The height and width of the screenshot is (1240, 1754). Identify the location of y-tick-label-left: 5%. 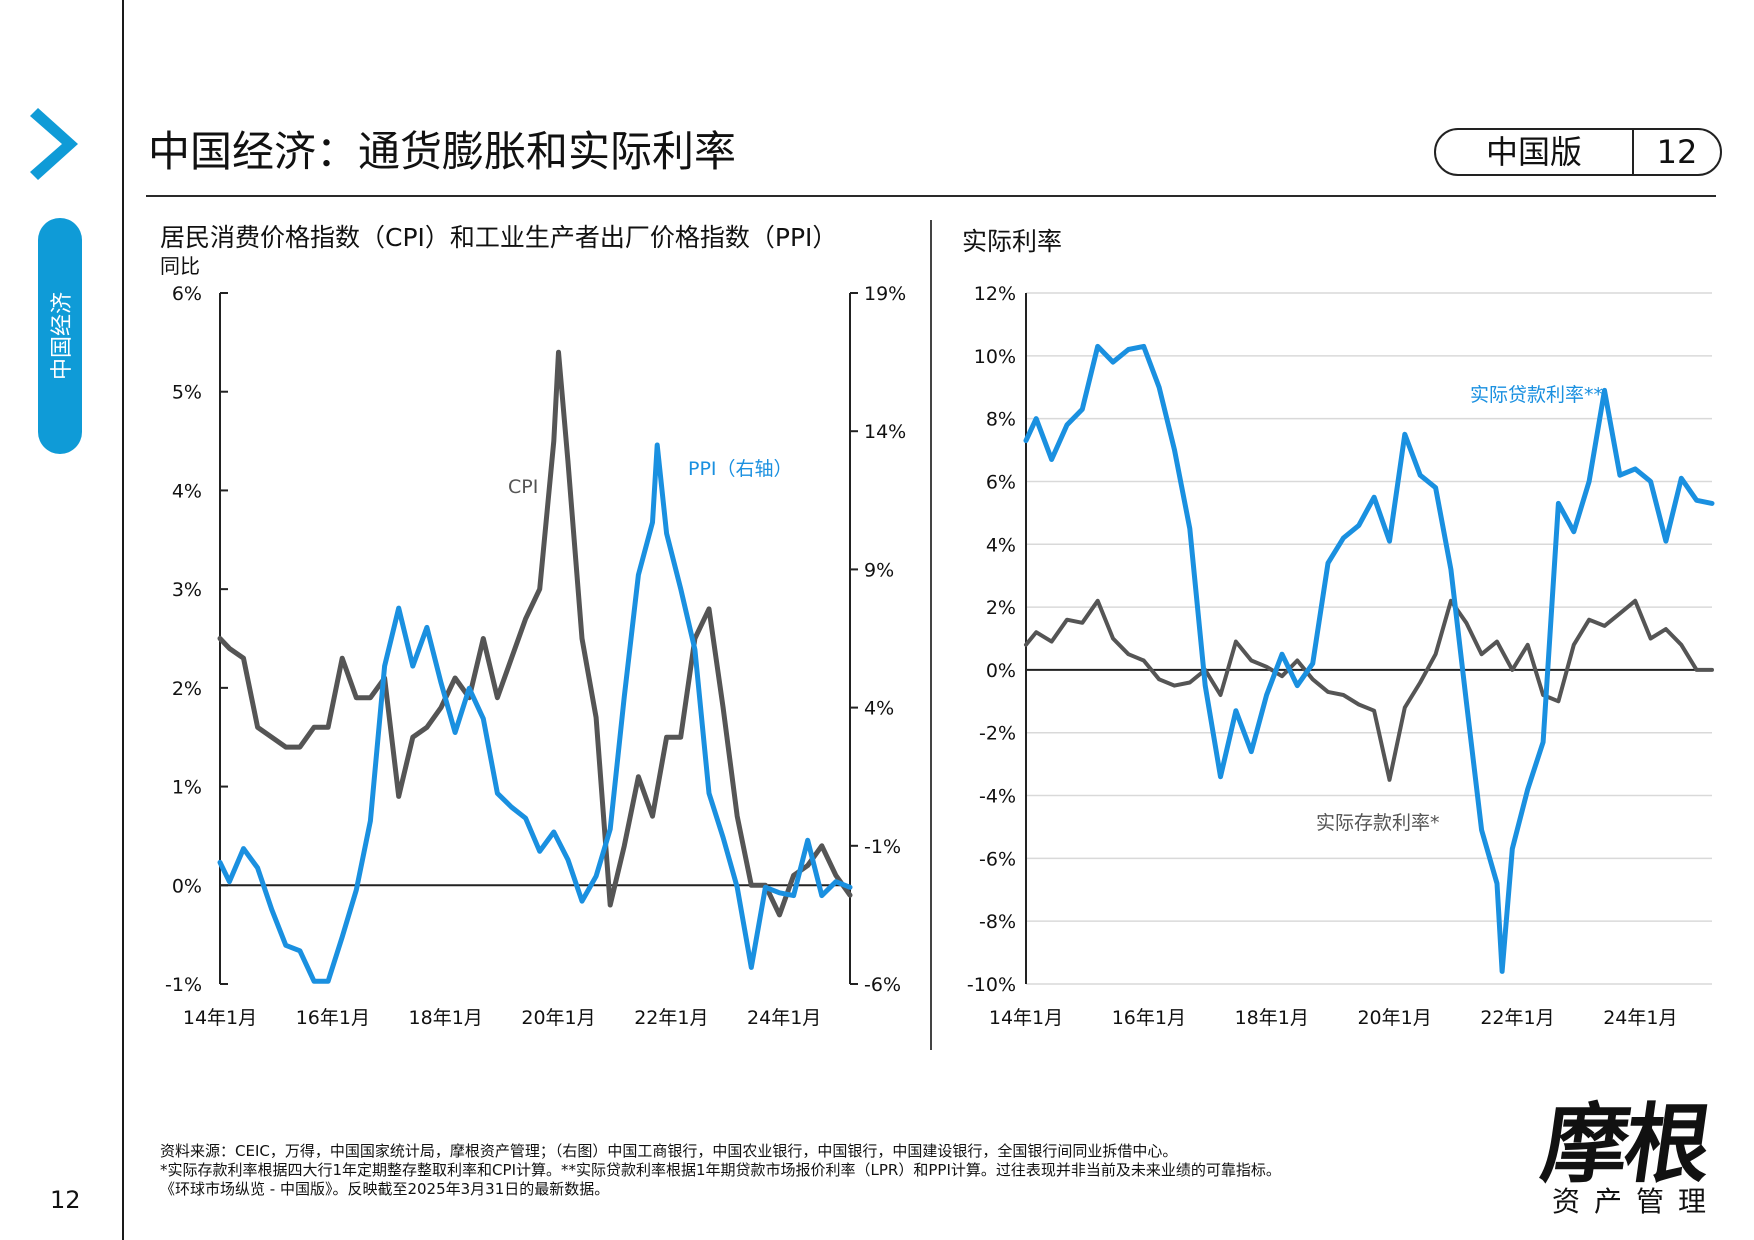
(187, 393).